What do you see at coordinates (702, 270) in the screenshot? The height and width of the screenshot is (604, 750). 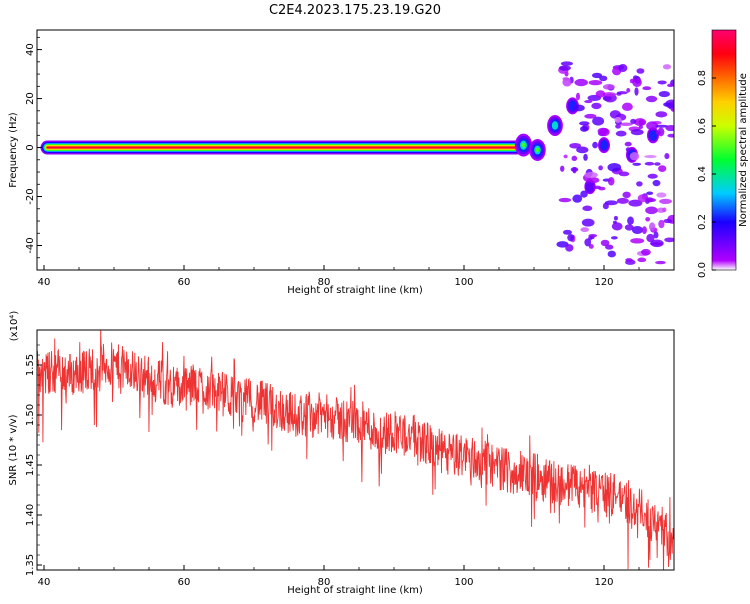 I see `colorbar-tick-label: 0.0` at bounding box center [702, 270].